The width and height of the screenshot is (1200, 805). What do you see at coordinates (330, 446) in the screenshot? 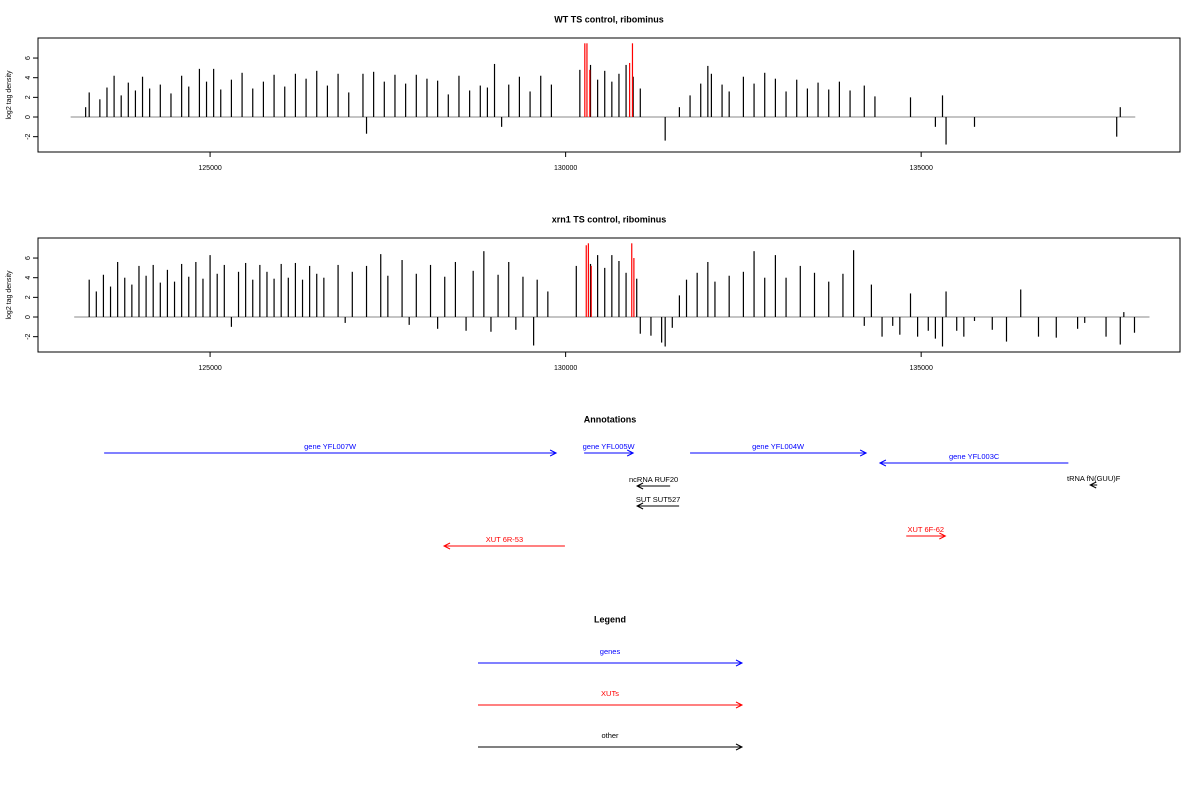
I see `annotation-label: gene YFL007W` at bounding box center [330, 446].